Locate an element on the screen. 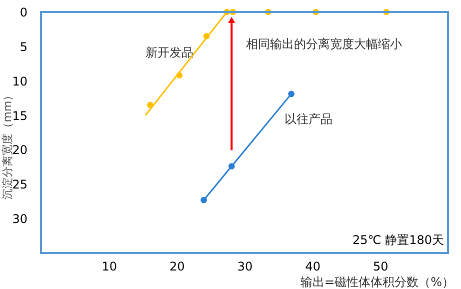 Image resolution: width=461 pixels, height=289 pixels. series-label: 以往产品 is located at coordinates (308, 119).